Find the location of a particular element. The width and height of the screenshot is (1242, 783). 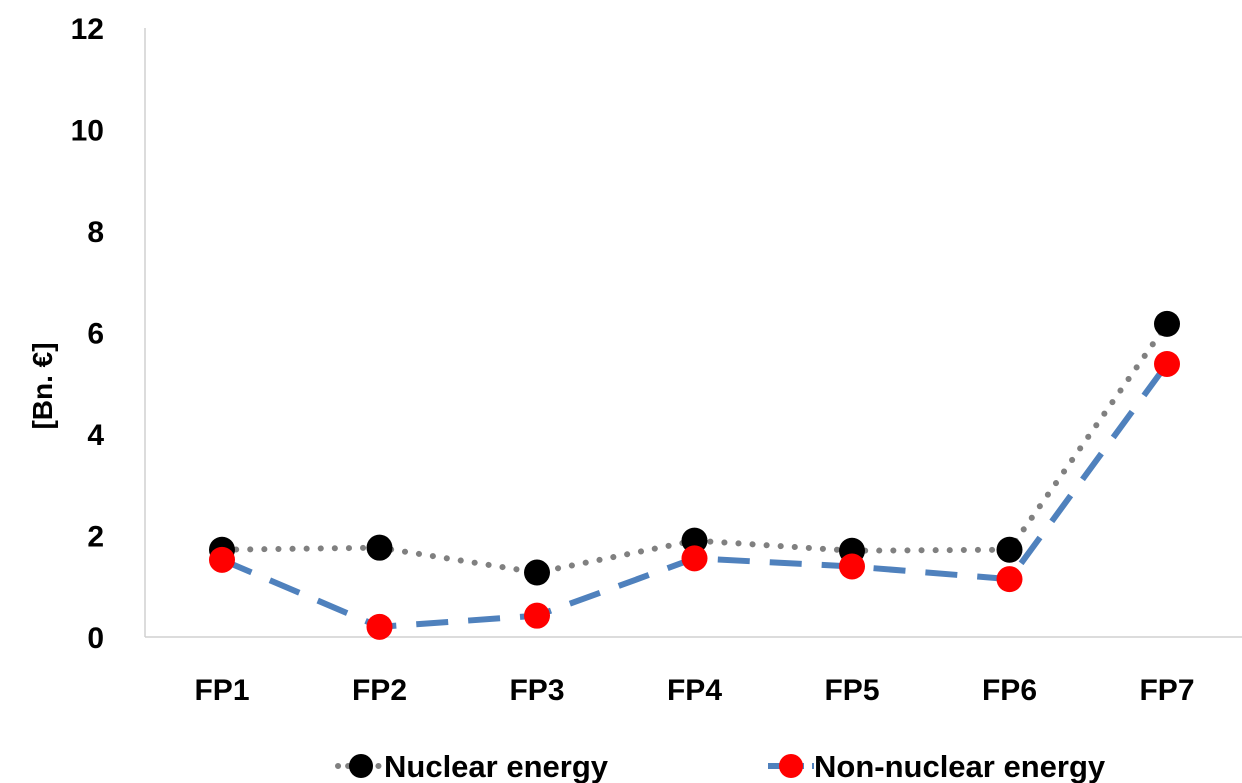

y-tick-label: 2 is located at coordinates (95, 537).